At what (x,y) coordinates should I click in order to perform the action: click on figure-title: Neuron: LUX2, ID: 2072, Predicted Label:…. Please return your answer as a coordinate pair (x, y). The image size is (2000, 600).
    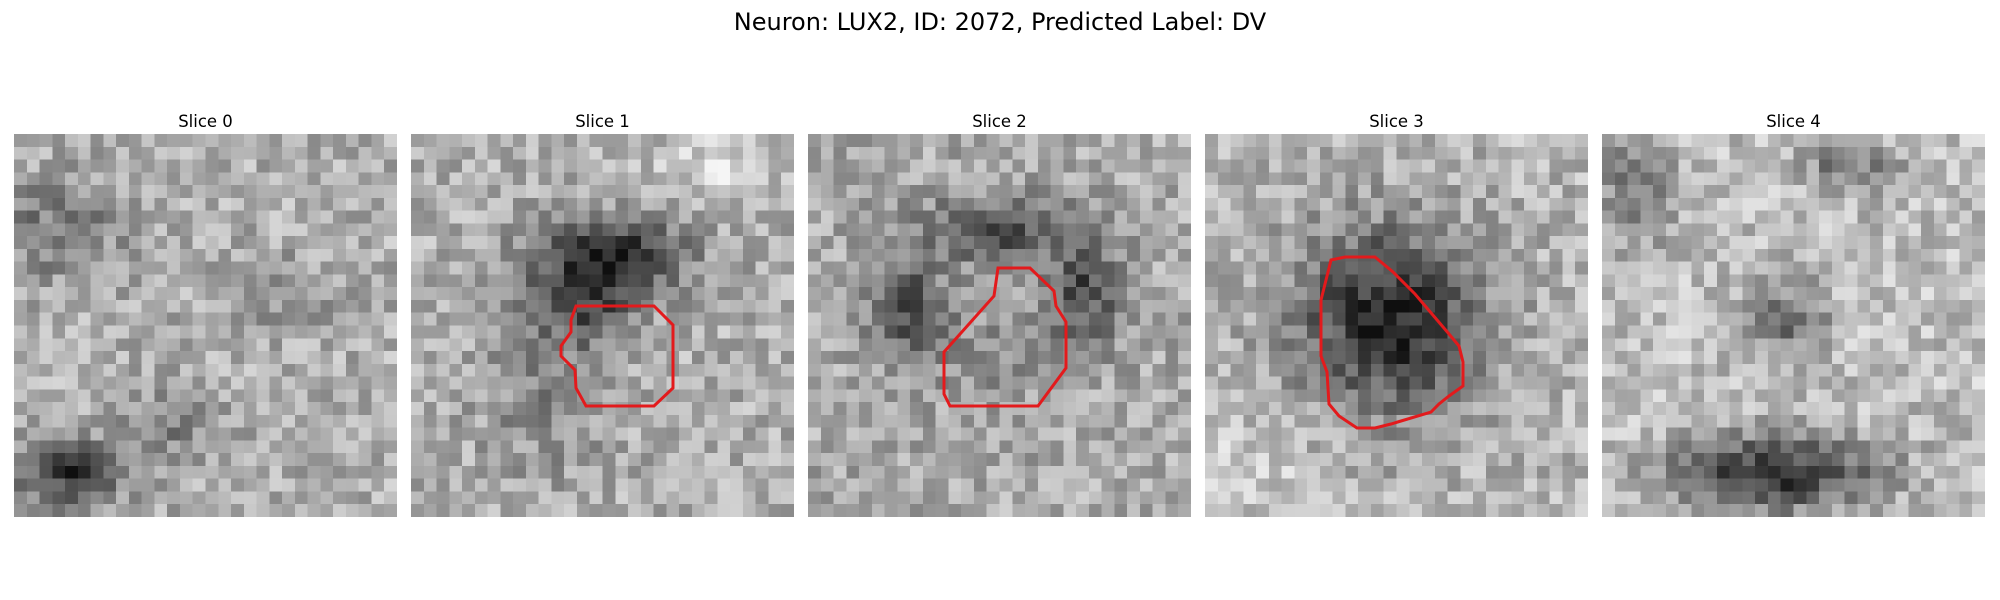
    Looking at the image, I should click on (1000, 22).